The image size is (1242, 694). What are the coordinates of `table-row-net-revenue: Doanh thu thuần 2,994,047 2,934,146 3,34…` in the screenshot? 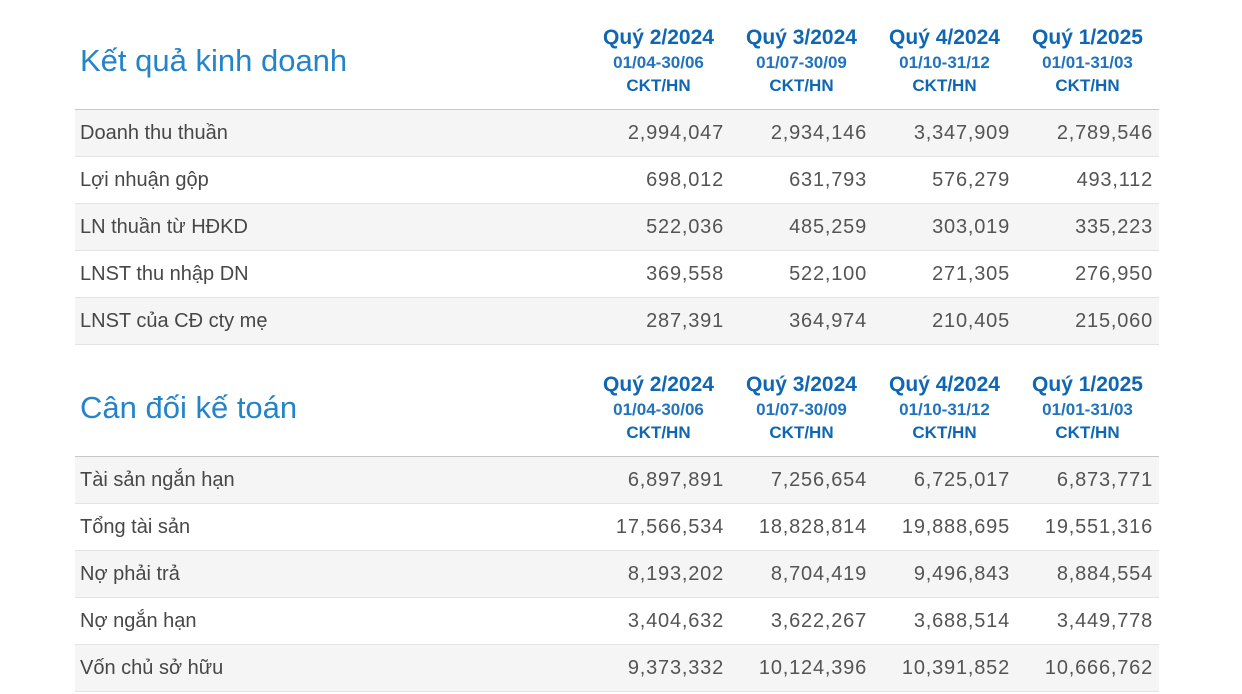 It's located at (617, 133).